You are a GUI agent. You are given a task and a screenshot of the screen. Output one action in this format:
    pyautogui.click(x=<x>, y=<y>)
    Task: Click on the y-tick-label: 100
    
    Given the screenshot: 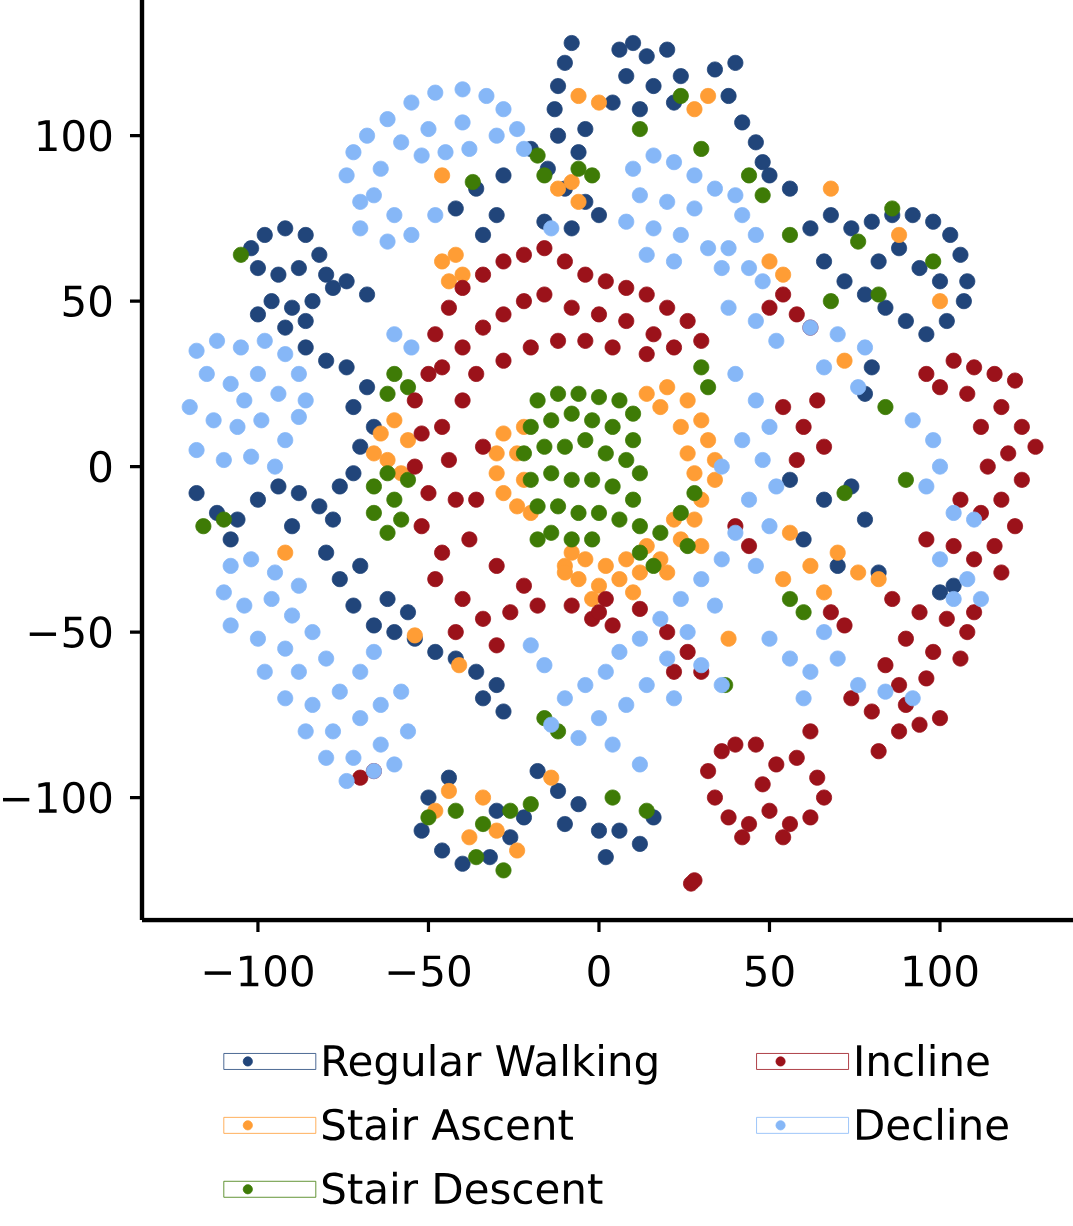 What is the action you would take?
    pyautogui.click(x=75, y=135)
    